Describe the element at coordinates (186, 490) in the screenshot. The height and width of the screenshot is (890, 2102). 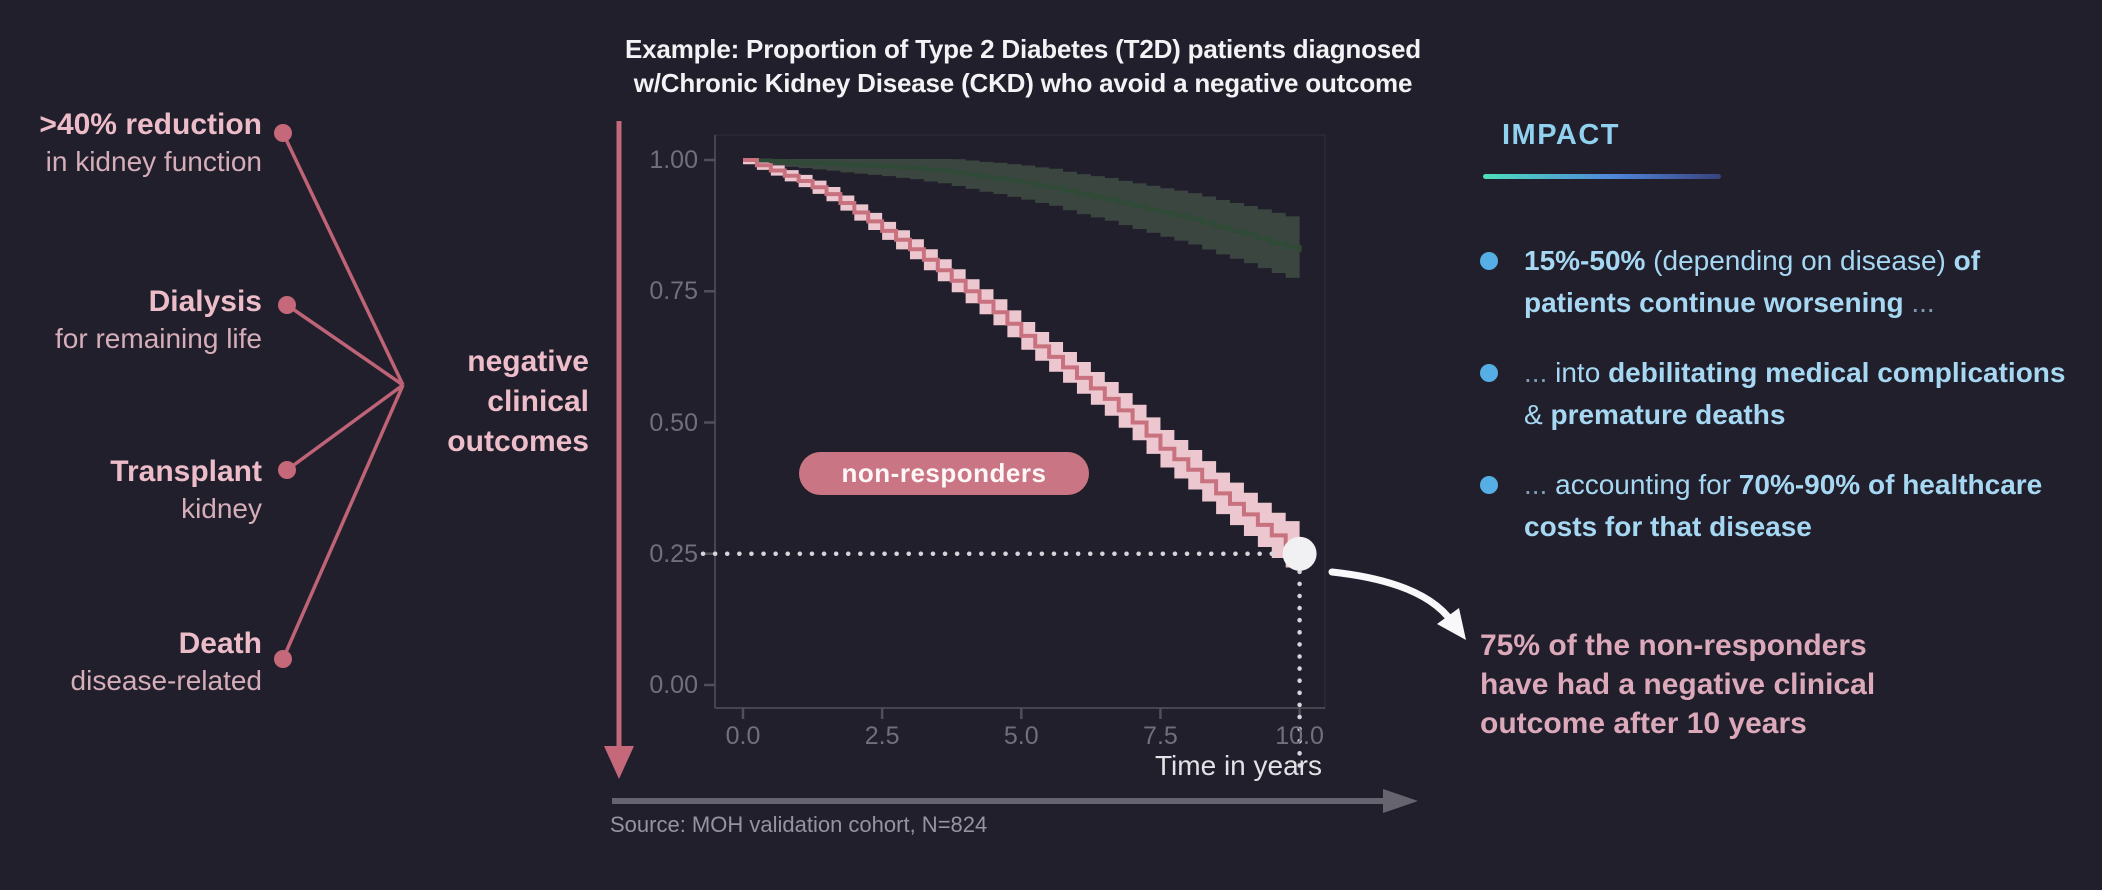
I see `outcome-item-transplant: Transplant kidney` at that location.